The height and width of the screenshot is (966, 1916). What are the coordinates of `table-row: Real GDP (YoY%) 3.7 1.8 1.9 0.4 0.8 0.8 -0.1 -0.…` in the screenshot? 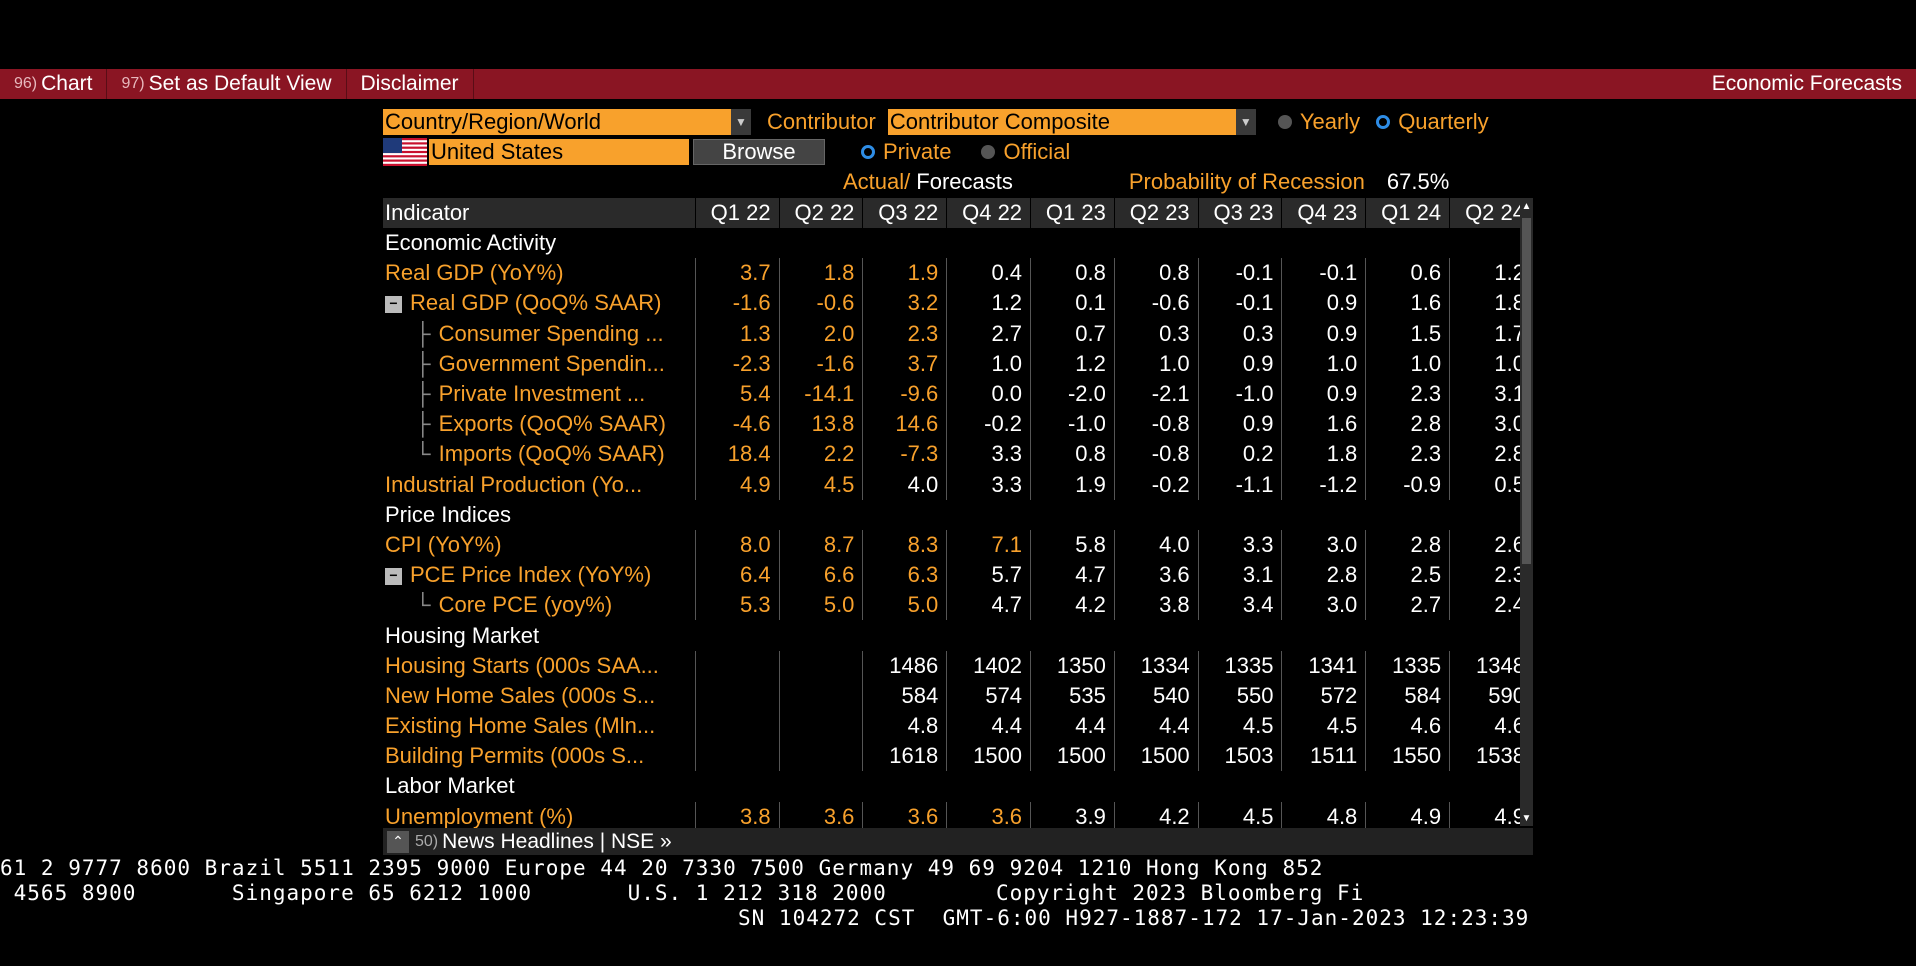 It's located at (958, 273).